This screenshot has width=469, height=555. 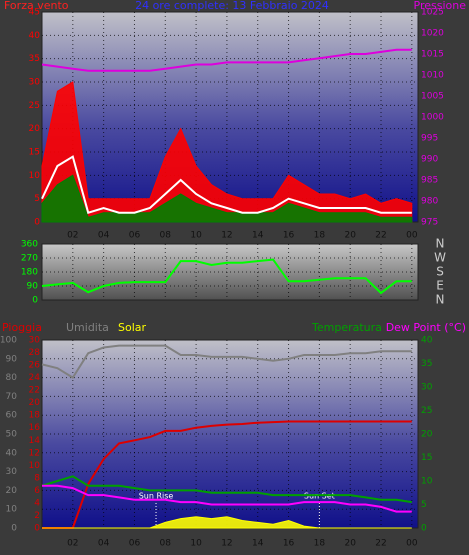 What do you see at coordinates (37, 199) in the screenshot?
I see `y-tick-label: 5` at bounding box center [37, 199].